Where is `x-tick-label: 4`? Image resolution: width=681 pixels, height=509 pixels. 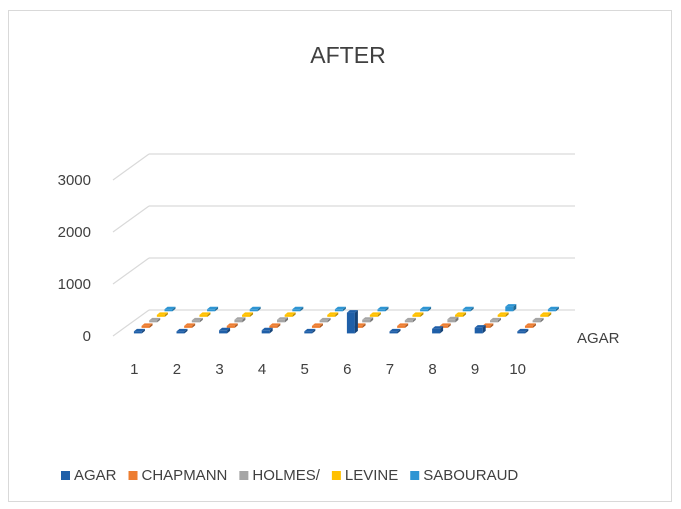 x-tick-label: 4 is located at coordinates (262, 369).